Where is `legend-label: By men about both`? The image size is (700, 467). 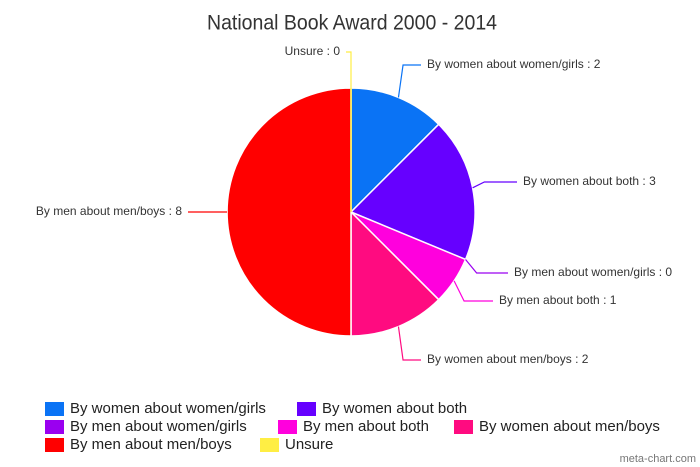
legend-label: By men about both is located at coordinates (366, 426).